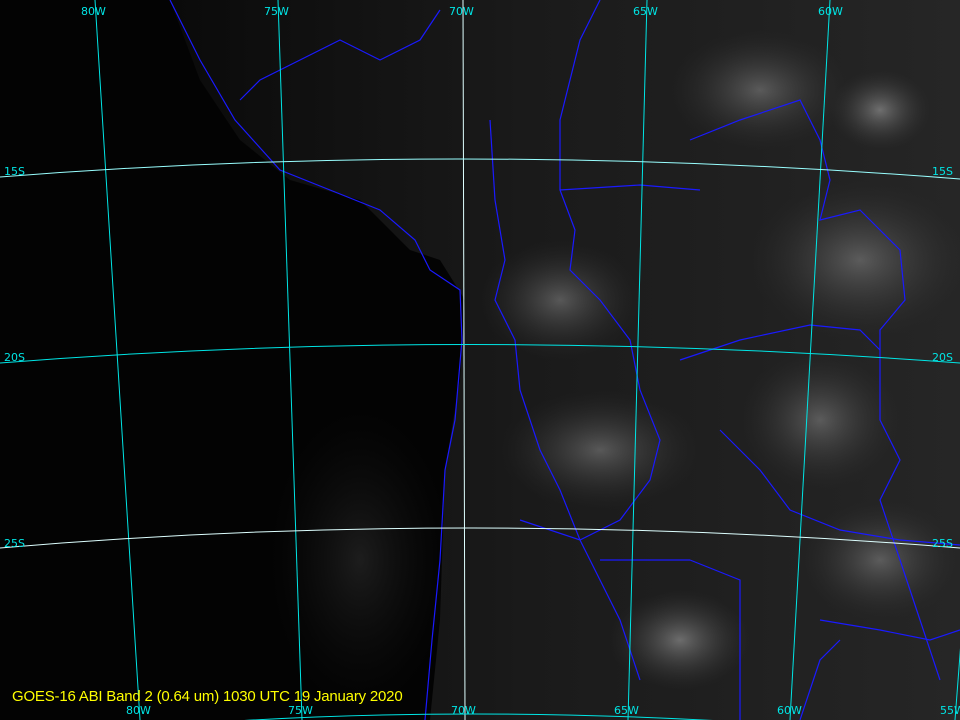  What do you see at coordinates (300, 710) in the screenshot?
I see `lon-label-bottom-75w: 75W` at bounding box center [300, 710].